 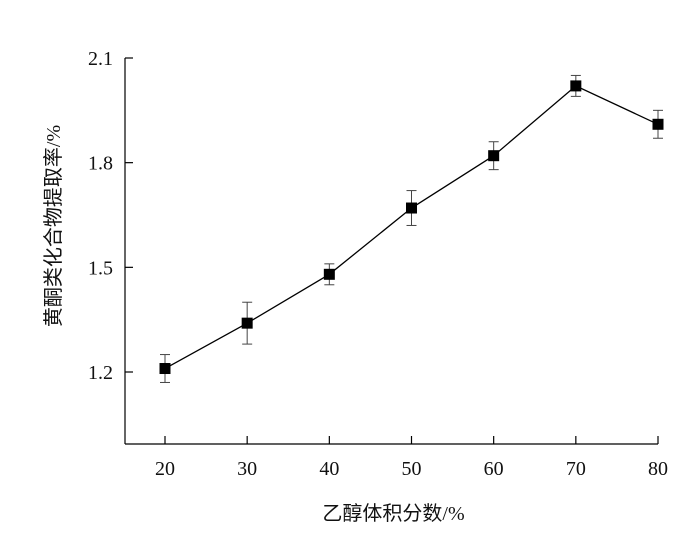 I want to click on y-tick-label: 2.1, so click(x=100, y=59).